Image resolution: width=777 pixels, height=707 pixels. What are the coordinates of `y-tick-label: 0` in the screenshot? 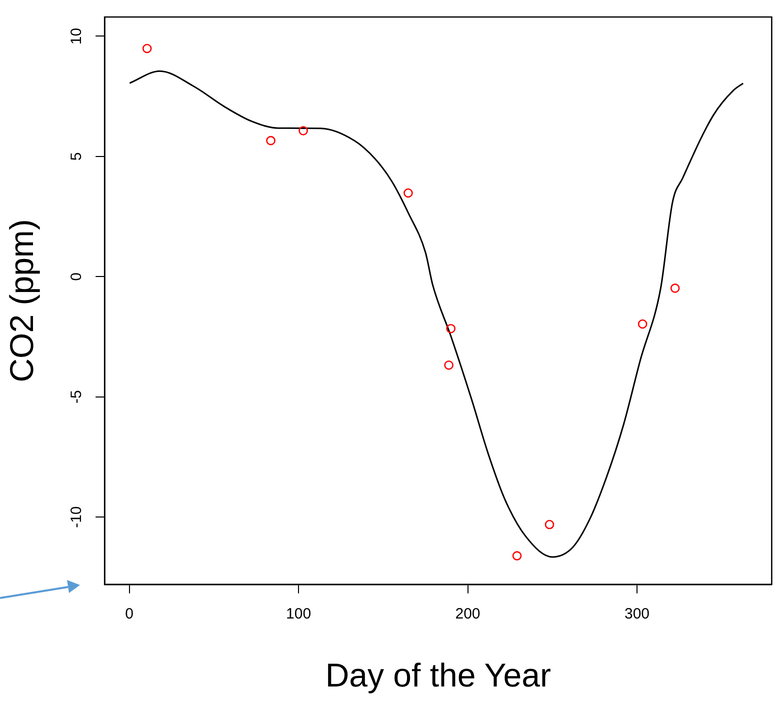 It's located at (76, 276).